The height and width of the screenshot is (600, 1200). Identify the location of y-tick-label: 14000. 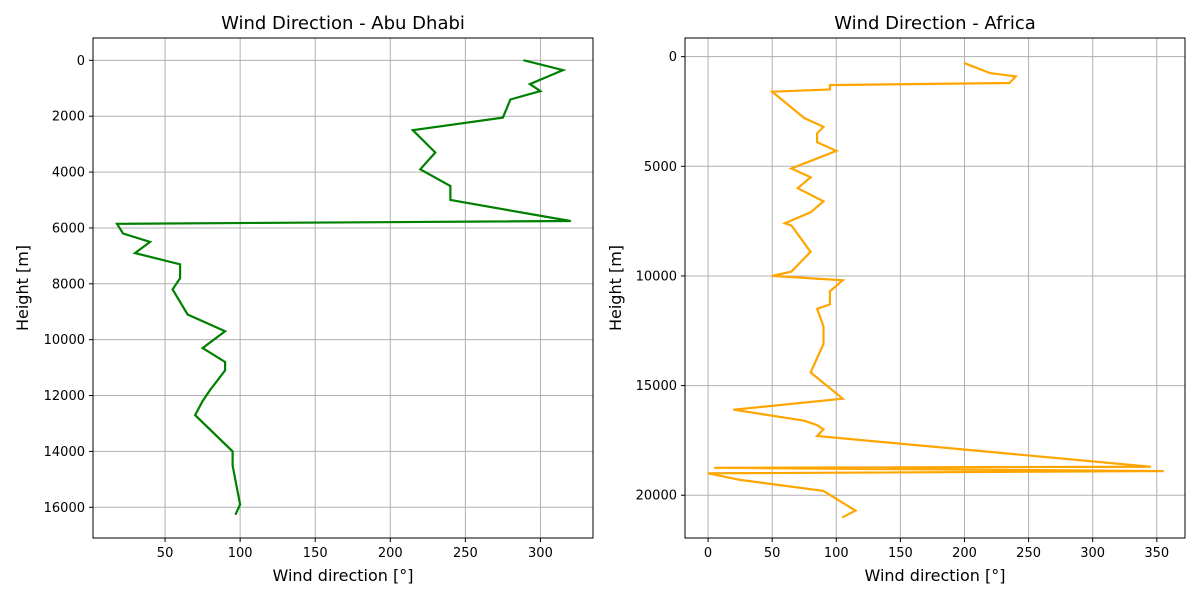
(64, 452).